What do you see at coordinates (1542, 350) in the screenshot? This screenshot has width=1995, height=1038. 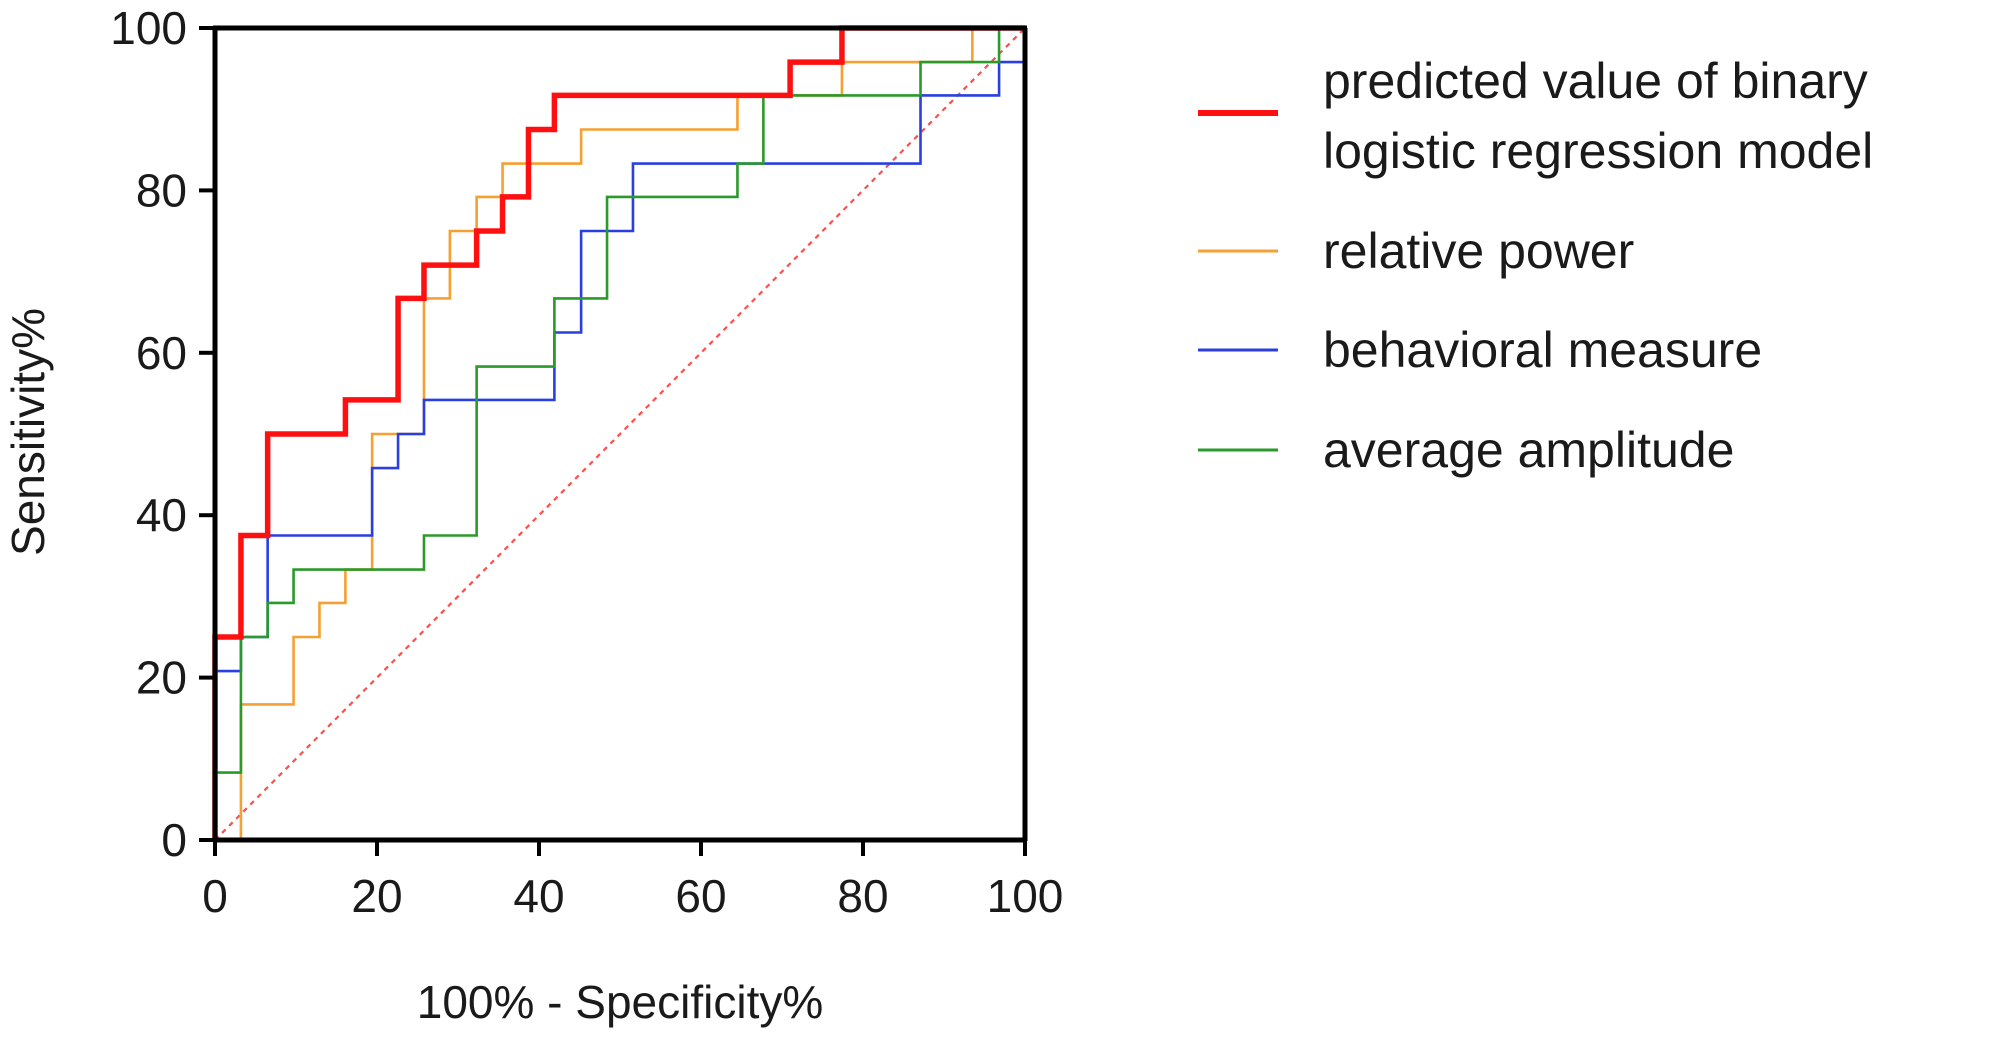 I see `legend-label-behavioral-measure: behavioral measure` at bounding box center [1542, 350].